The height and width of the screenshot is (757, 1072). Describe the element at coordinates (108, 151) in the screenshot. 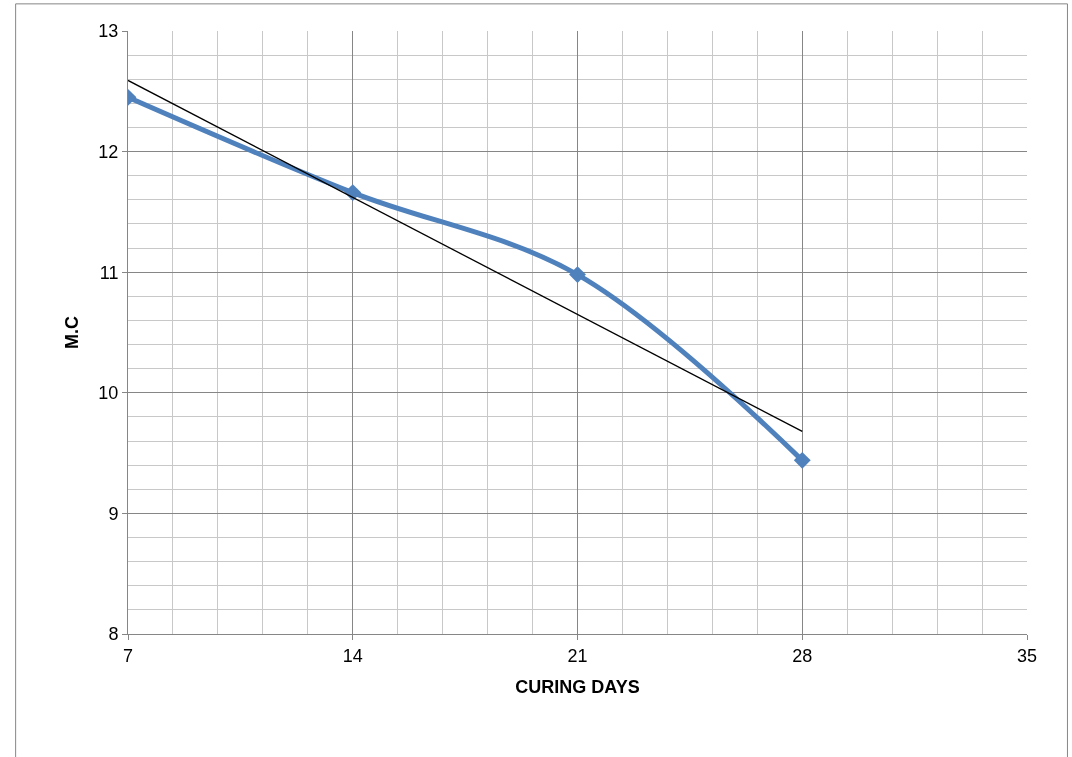

I see `y-tick-label: 12` at that location.